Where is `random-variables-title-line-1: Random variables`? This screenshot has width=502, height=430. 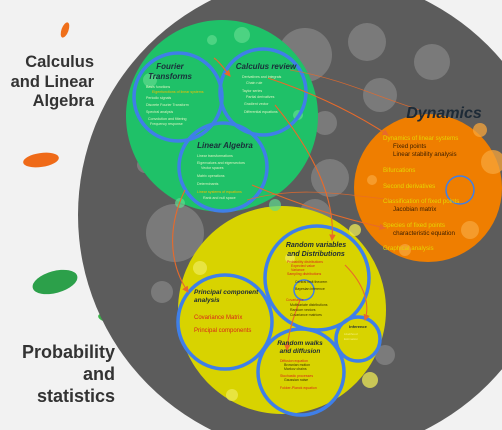
random-variables-title-line-1: Random variables is located at coordinates (316, 245).